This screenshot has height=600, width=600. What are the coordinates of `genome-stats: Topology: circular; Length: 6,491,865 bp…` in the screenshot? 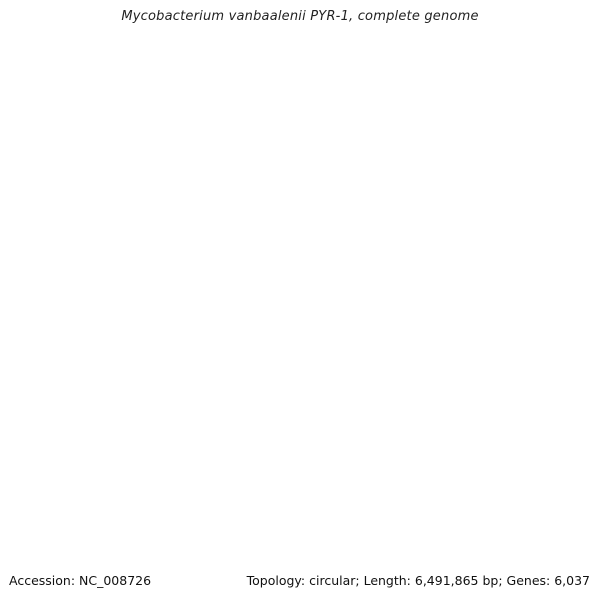 It's located at (418, 580).